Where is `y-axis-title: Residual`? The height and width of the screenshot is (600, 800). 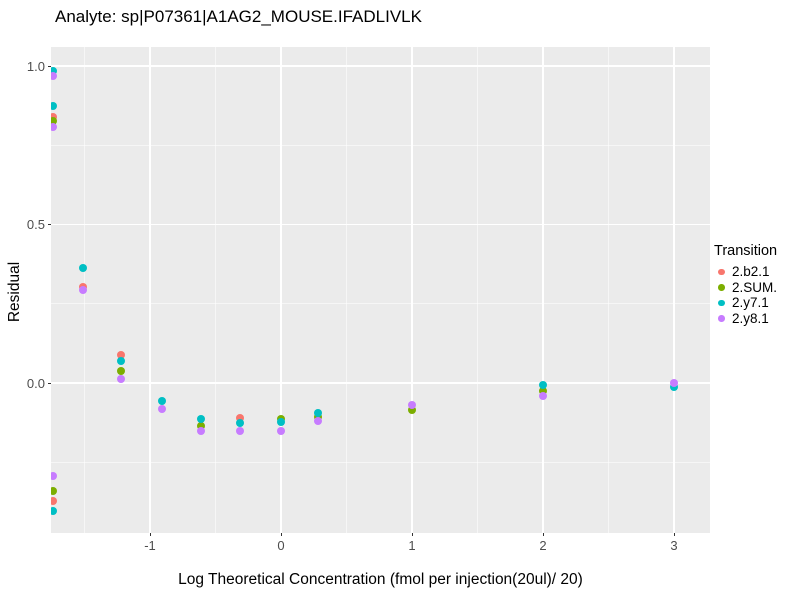
y-axis-title: Residual is located at coordinates (14, 292).